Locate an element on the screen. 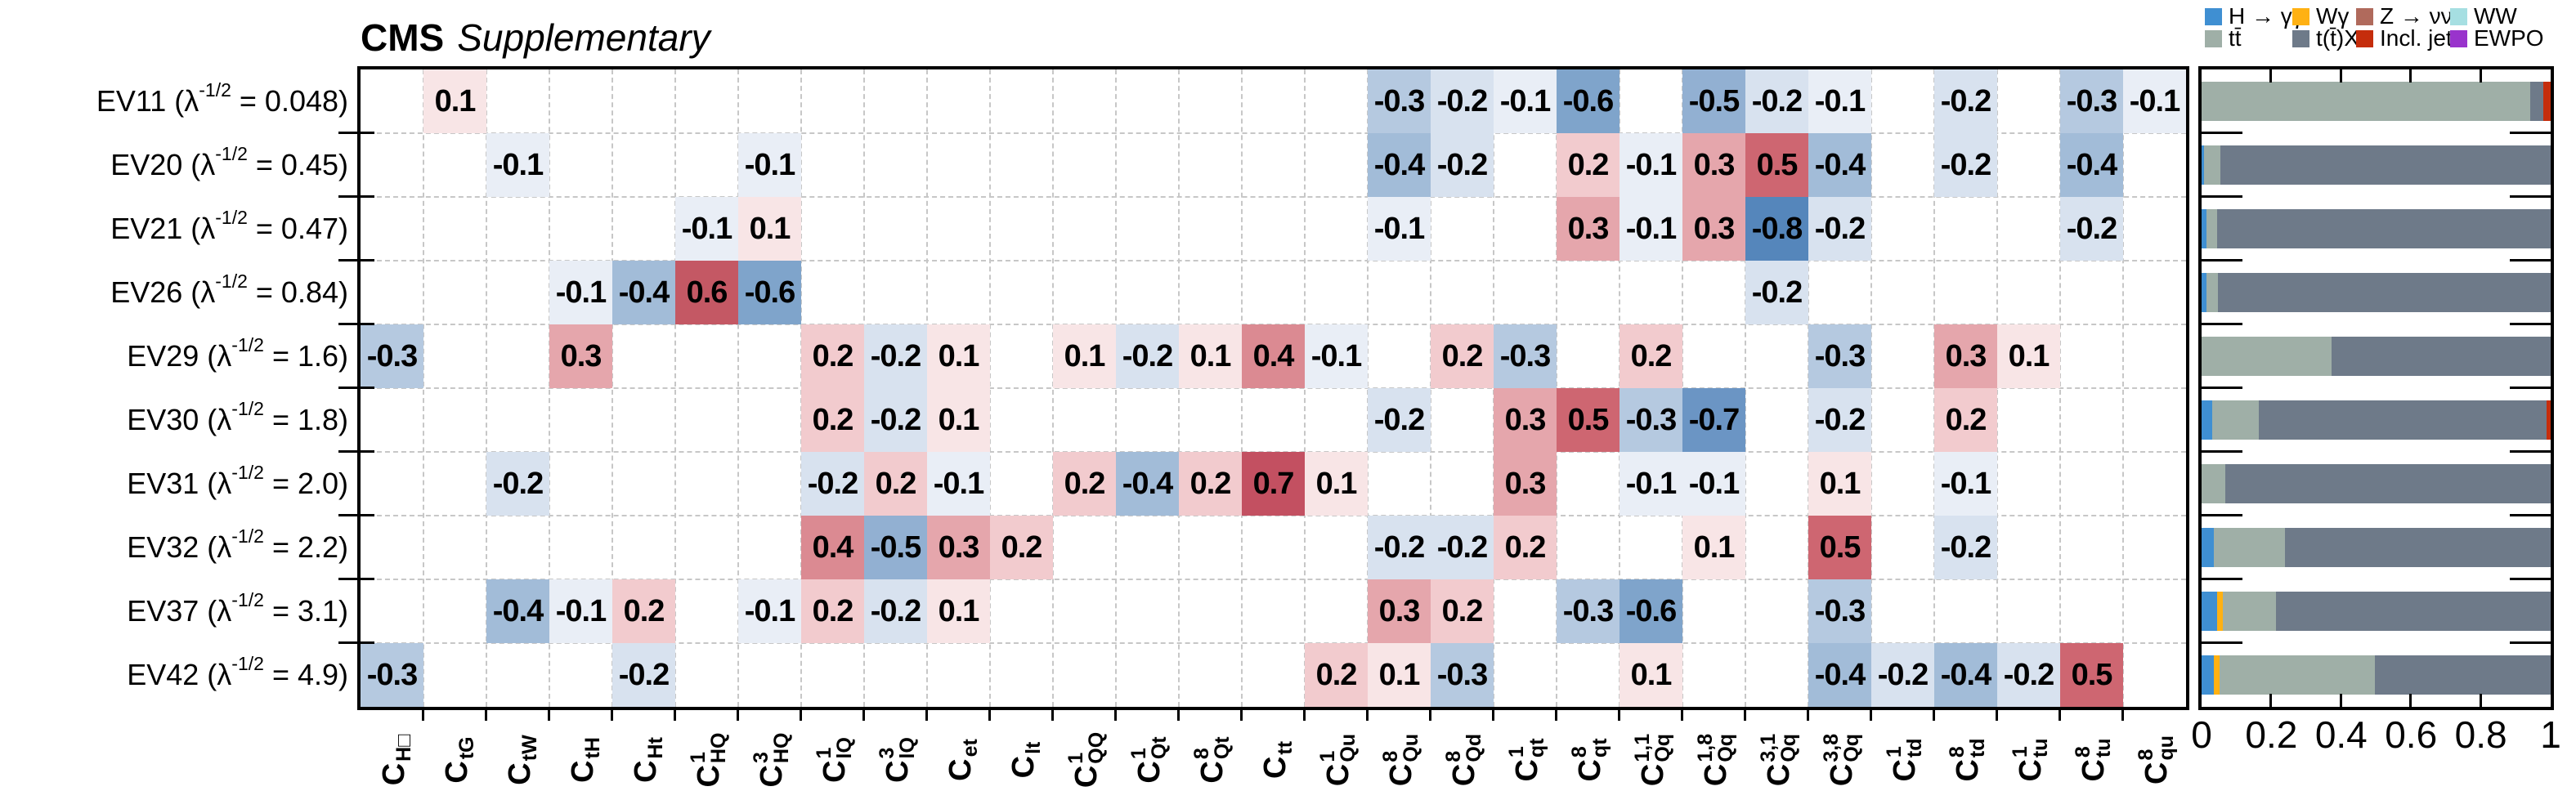 This screenshot has height=800, width=2576. heatmap-cell: 0.7 is located at coordinates (1273, 484).